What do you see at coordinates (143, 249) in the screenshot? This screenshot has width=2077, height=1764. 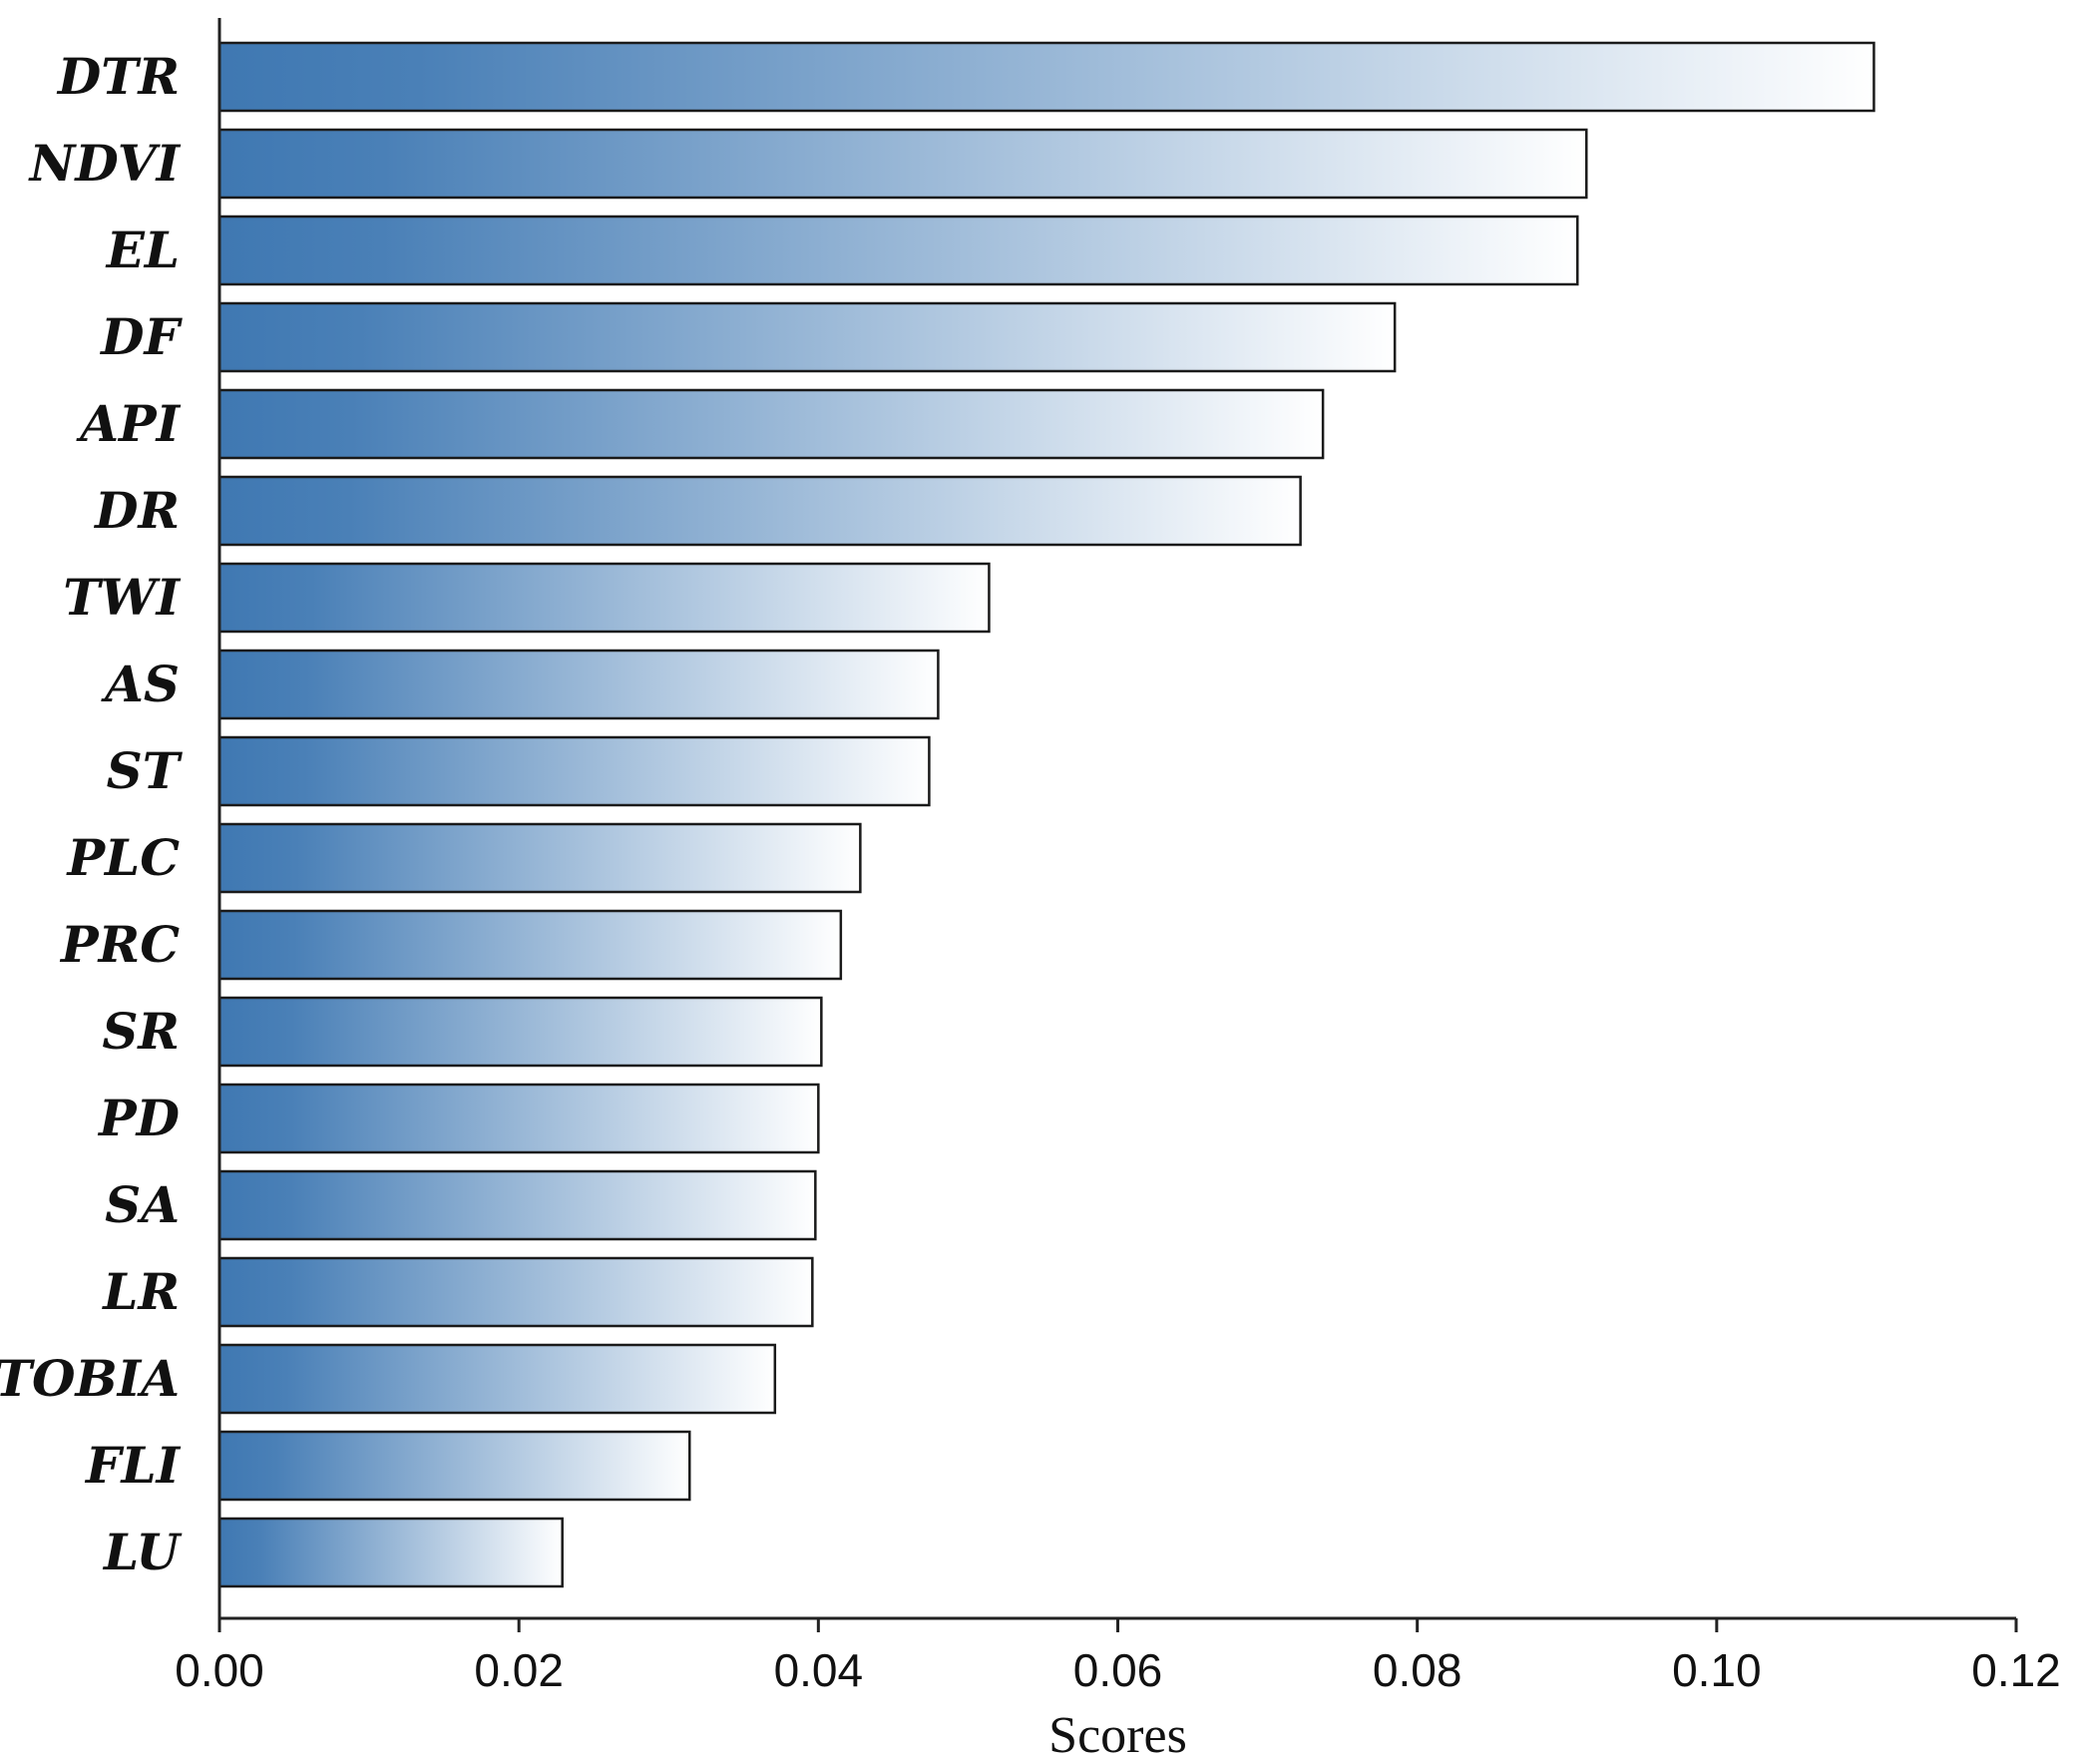 I see `category-label-el: EL` at bounding box center [143, 249].